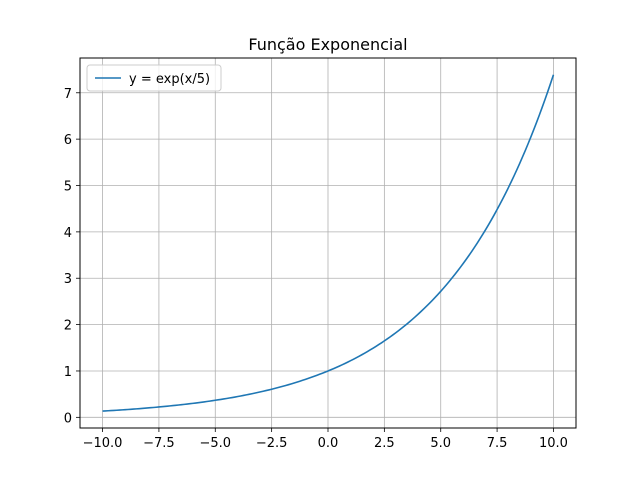 The height and width of the screenshot is (480, 640). What do you see at coordinates (328, 443) in the screenshot?
I see `x-tick-label: 0.0` at bounding box center [328, 443].